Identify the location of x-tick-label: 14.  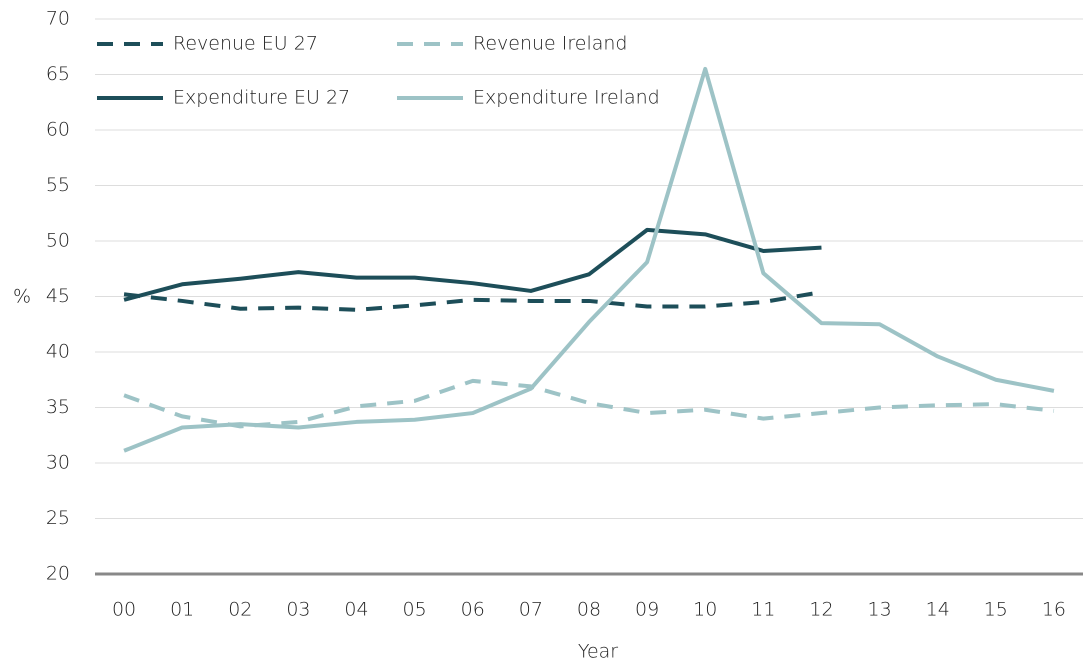
(938, 610).